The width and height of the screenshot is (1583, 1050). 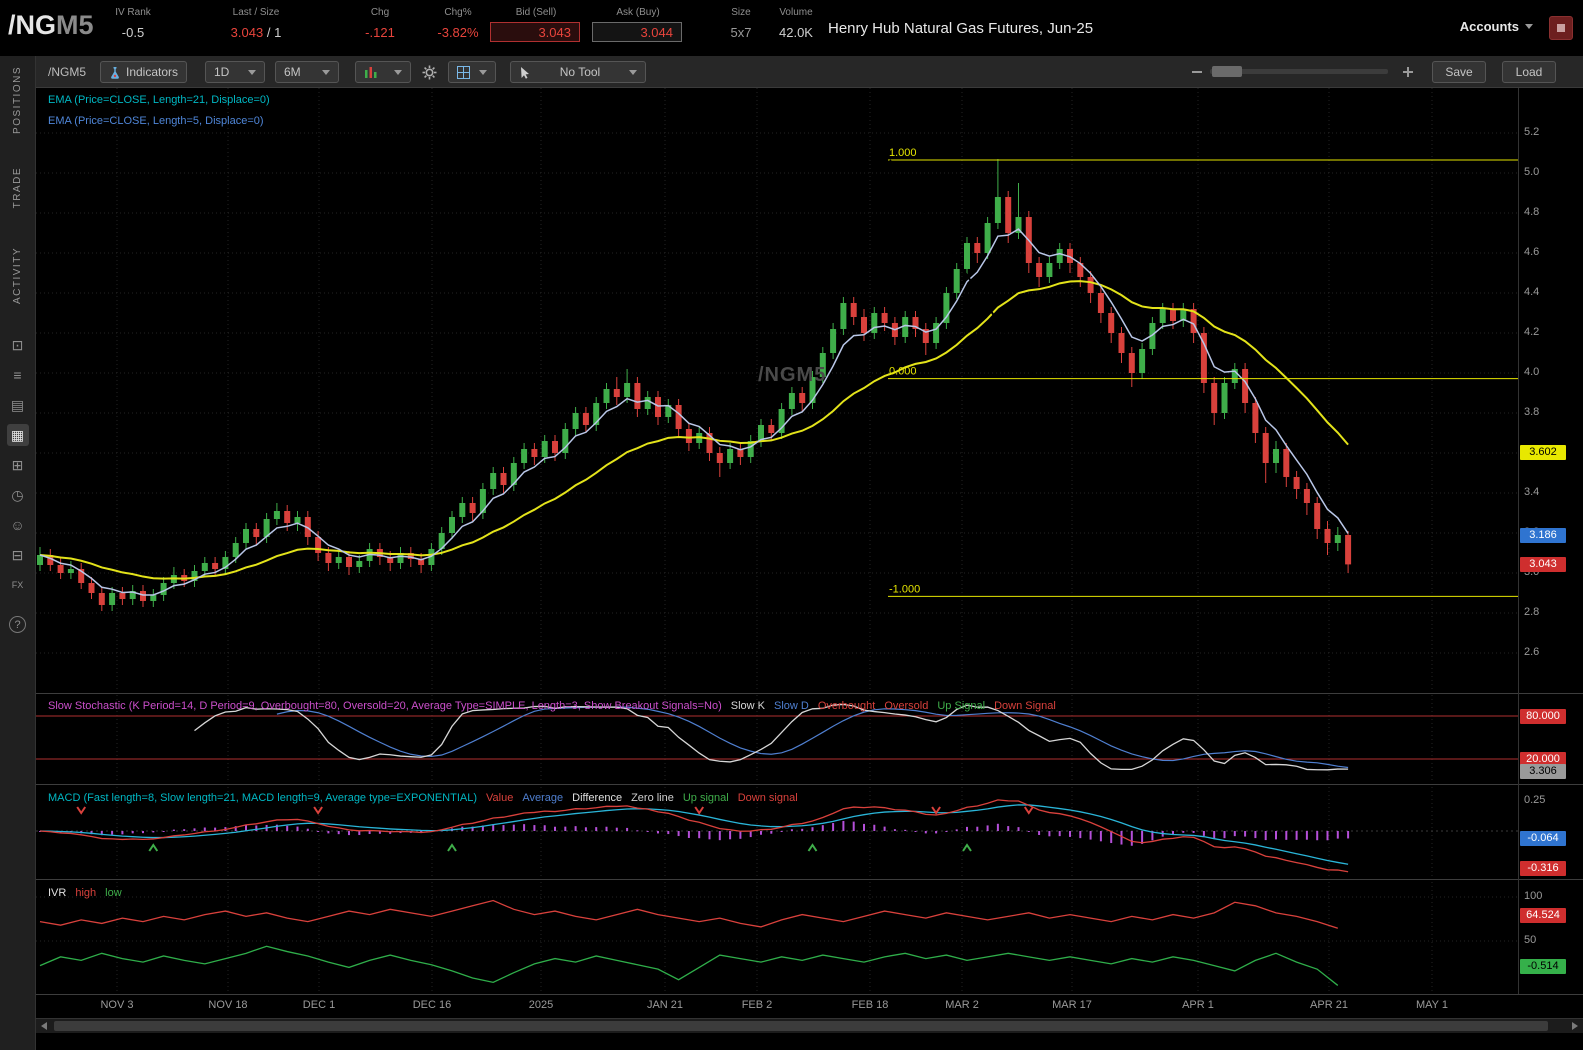 What do you see at coordinates (870, 1005) in the screenshot?
I see `time-axis-label: FEB 18` at bounding box center [870, 1005].